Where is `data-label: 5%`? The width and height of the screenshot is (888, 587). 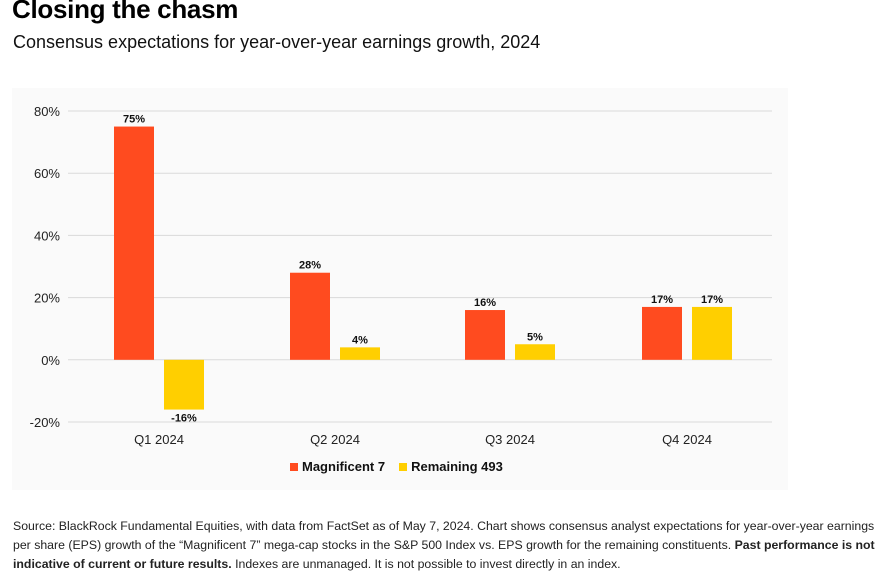 data-label: 5% is located at coordinates (535, 337).